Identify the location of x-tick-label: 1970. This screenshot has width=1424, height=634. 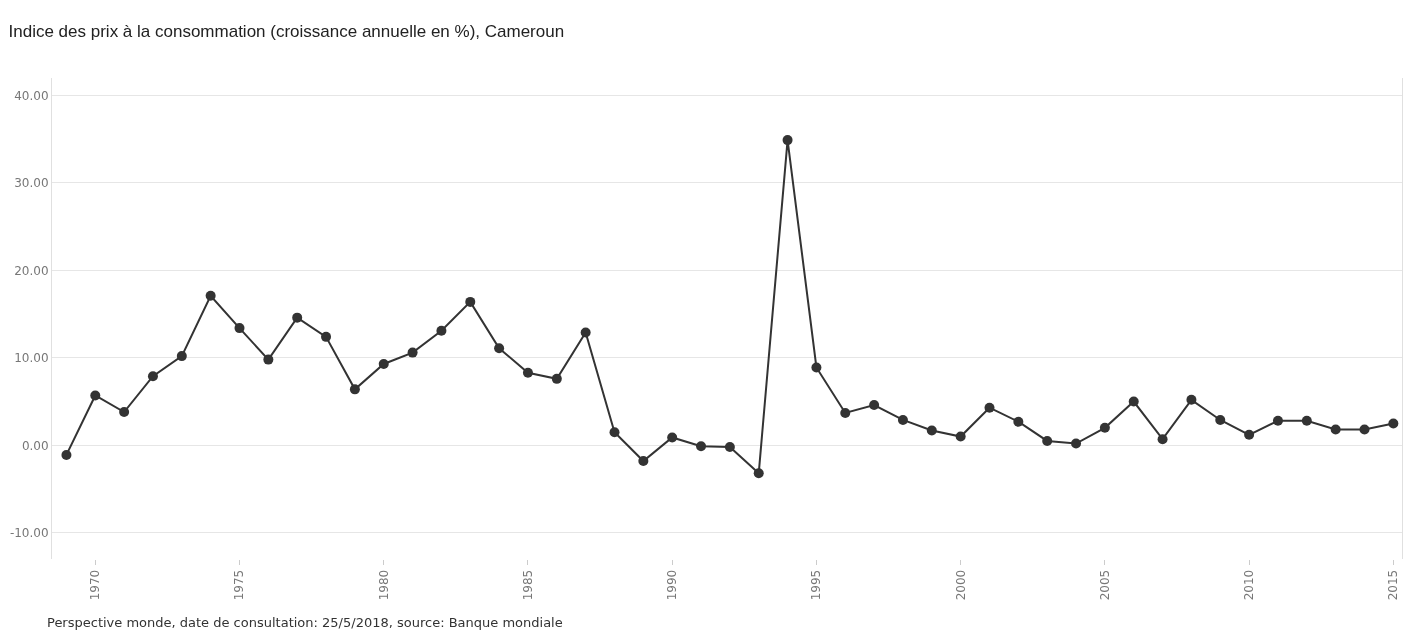
(95, 585).